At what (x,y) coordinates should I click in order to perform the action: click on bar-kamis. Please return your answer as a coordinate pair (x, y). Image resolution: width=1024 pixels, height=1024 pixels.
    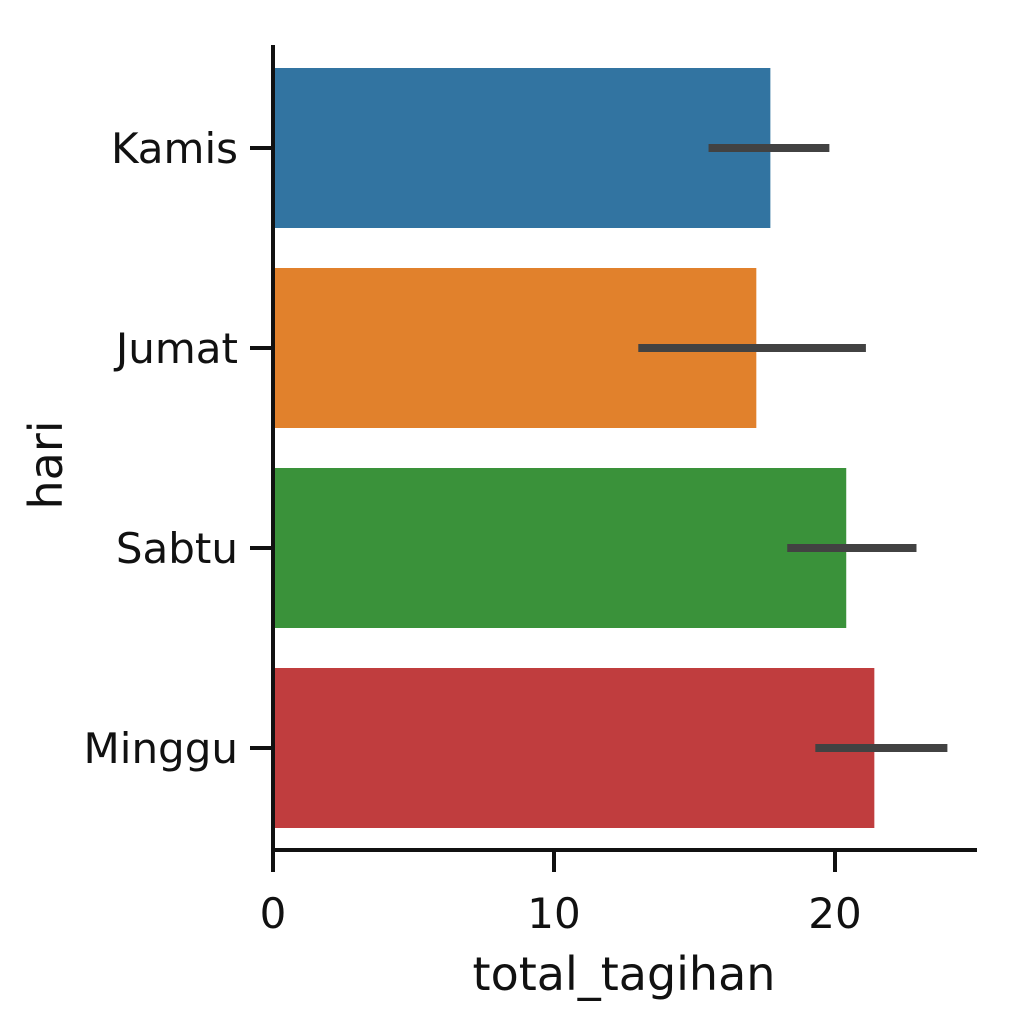
    Looking at the image, I should click on (523, 148).